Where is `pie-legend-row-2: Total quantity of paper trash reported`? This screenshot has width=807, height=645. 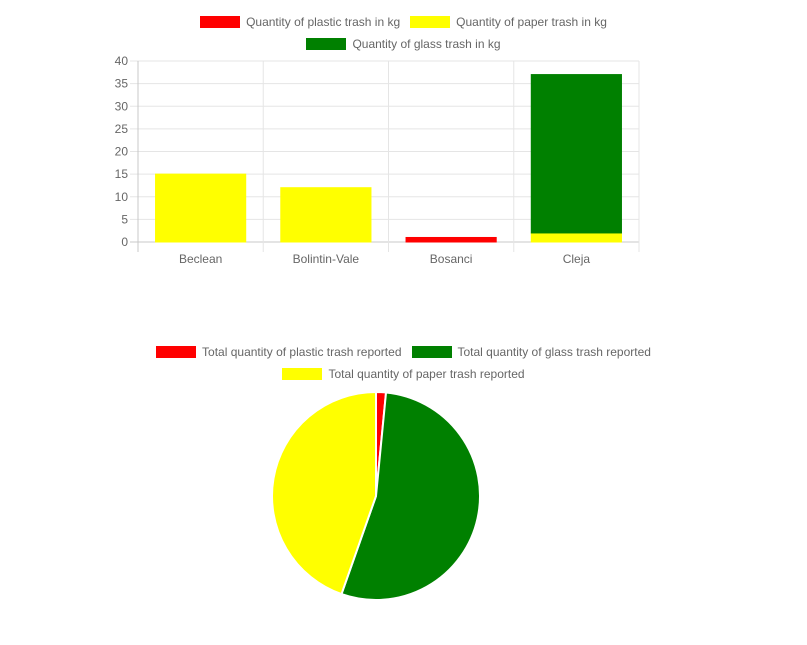
pie-legend-row-2: Total quantity of paper trash reported is located at coordinates (403, 374).